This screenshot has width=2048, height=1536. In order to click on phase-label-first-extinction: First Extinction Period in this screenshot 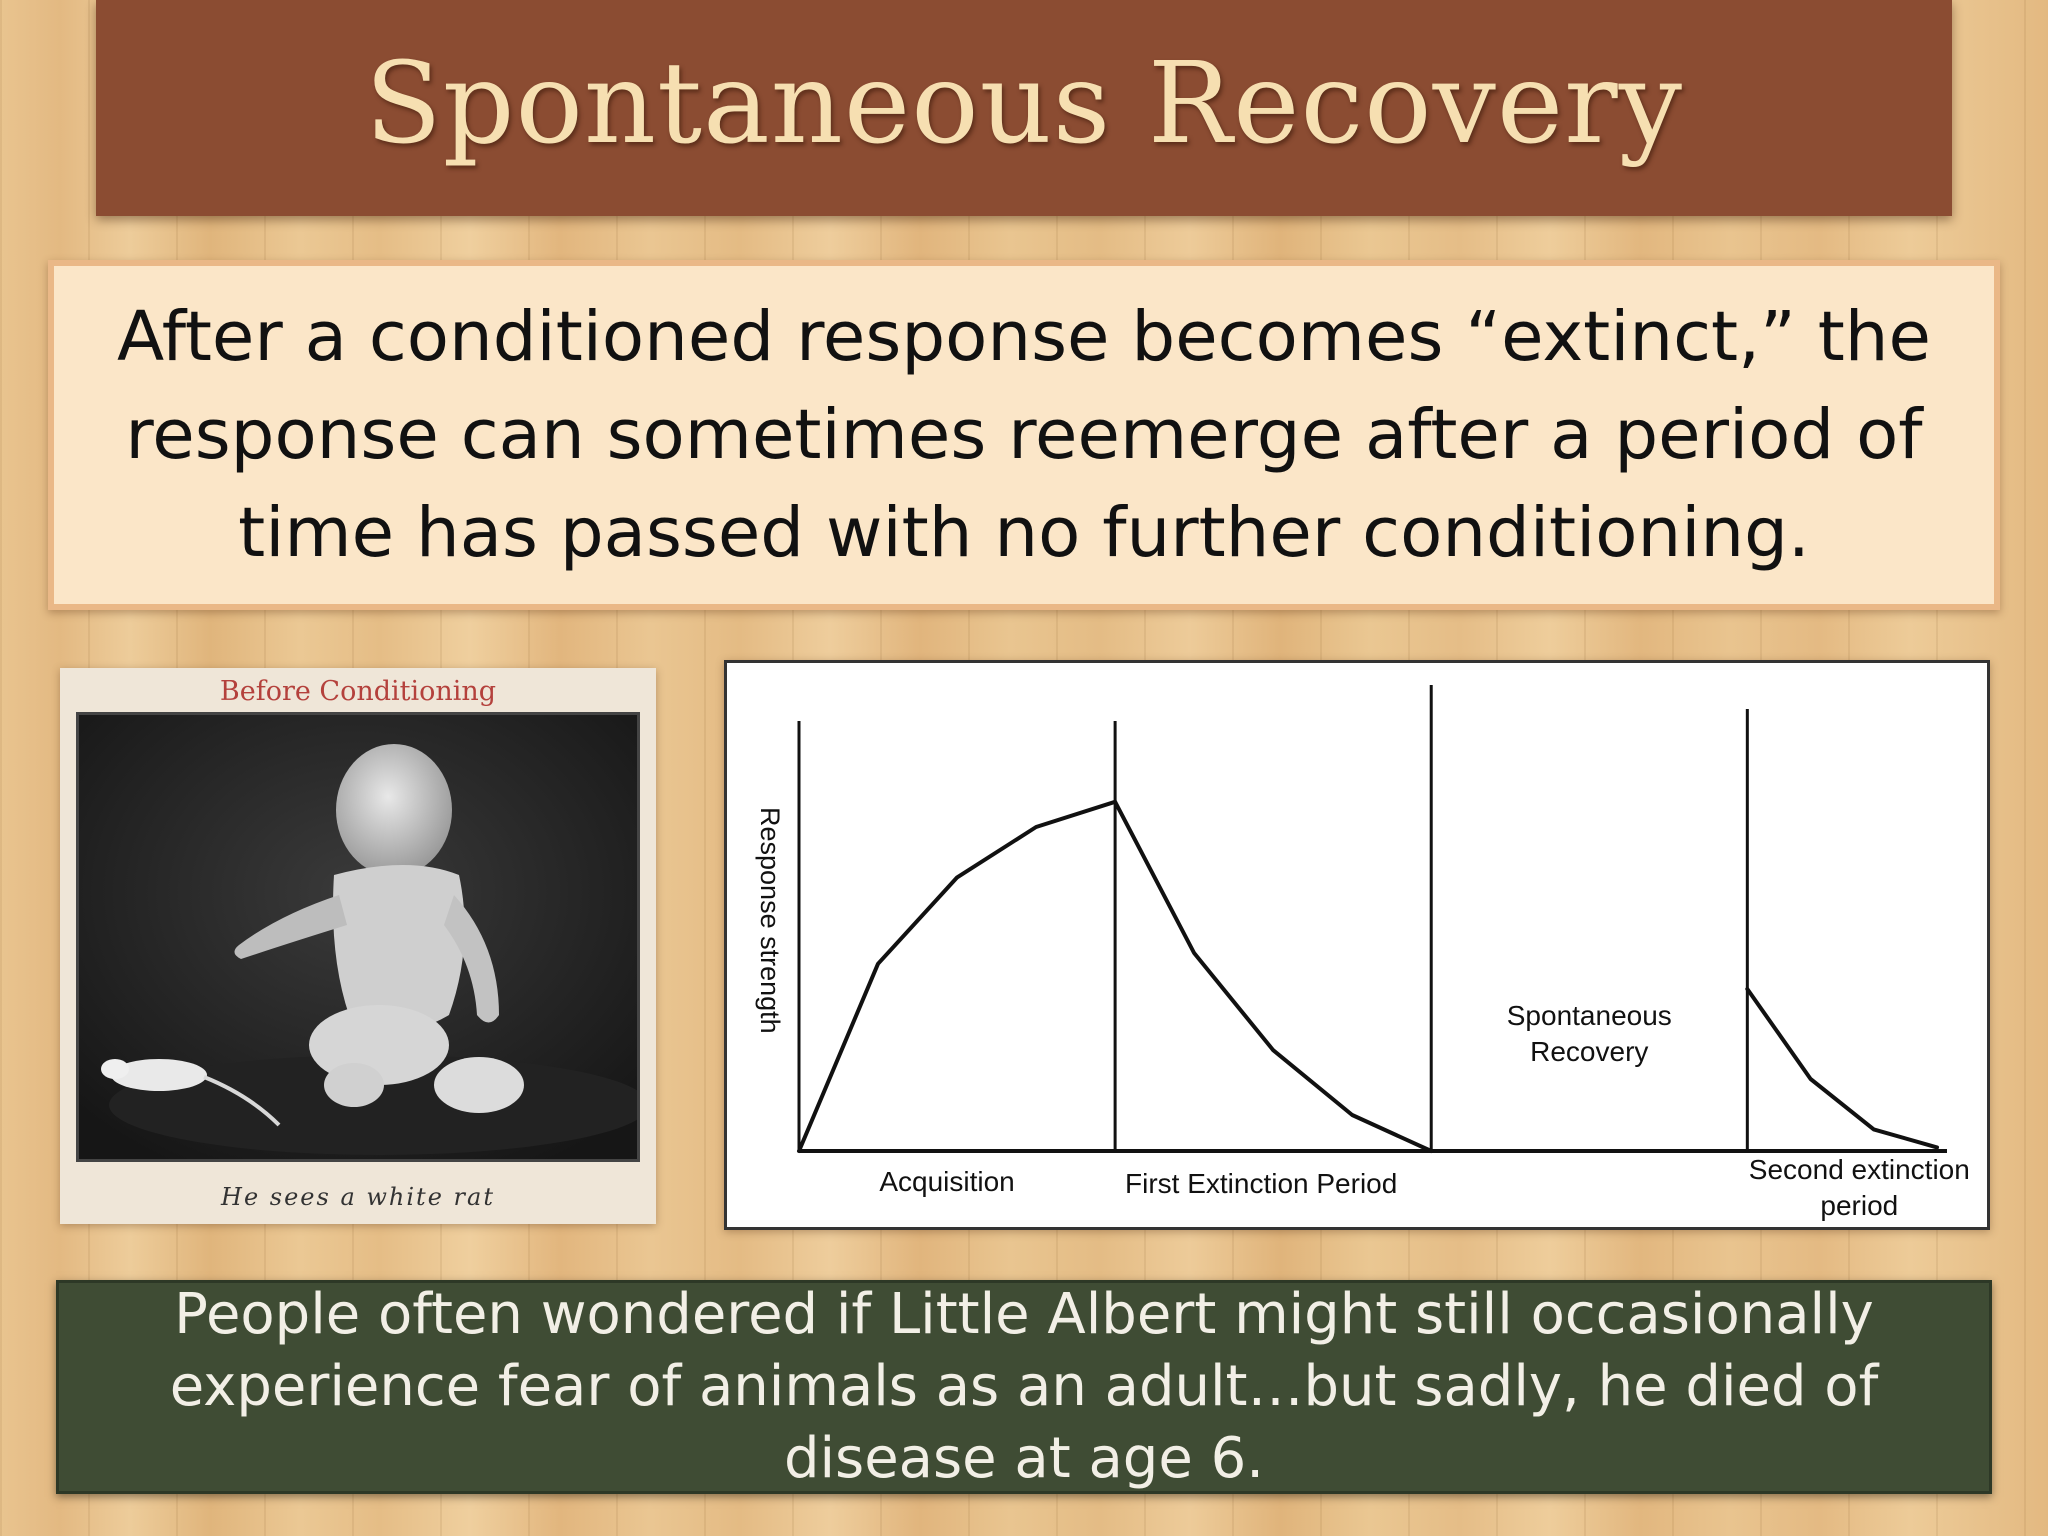, I will do `click(1261, 1183)`.